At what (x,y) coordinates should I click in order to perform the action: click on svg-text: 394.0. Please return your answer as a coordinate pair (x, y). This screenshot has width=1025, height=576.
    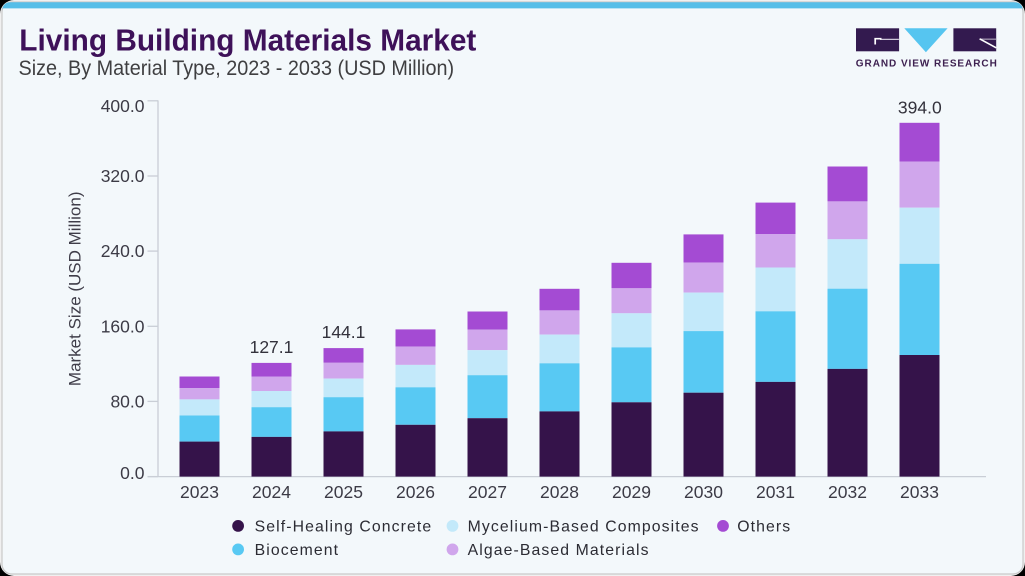
    Looking at the image, I should click on (920, 107).